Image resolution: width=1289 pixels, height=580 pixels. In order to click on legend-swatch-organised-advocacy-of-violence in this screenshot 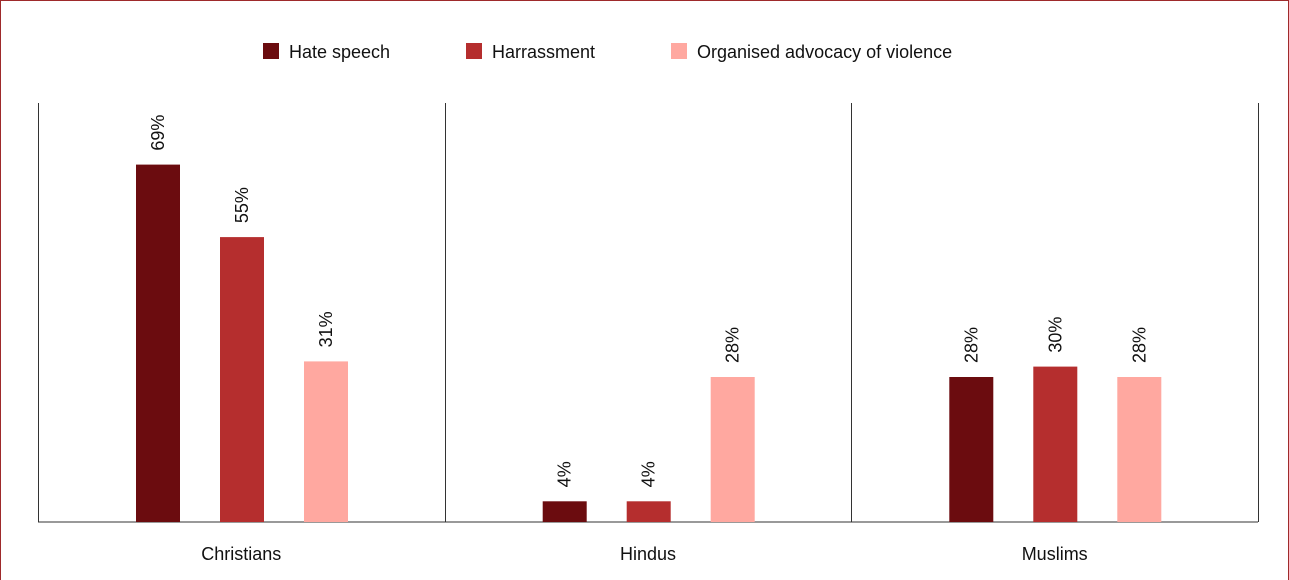, I will do `click(679, 51)`.